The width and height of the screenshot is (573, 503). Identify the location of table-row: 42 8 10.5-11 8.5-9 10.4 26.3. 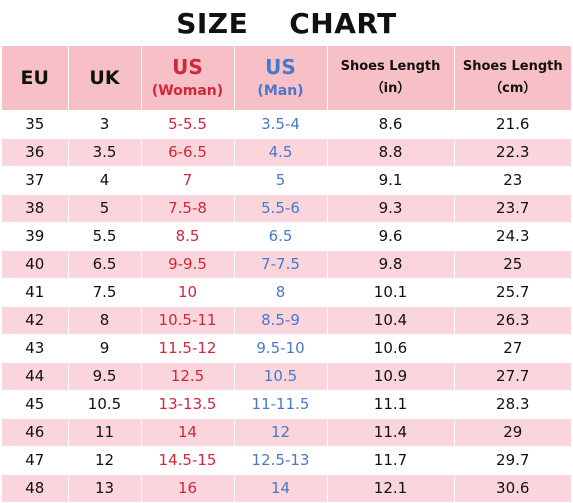
(286, 320).